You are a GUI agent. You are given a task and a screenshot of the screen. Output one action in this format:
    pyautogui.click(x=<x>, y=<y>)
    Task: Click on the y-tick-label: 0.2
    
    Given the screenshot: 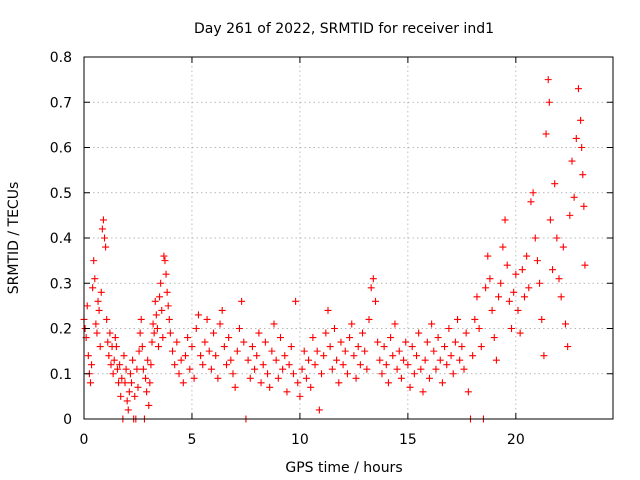 What is the action you would take?
    pyautogui.click(x=61, y=330)
    